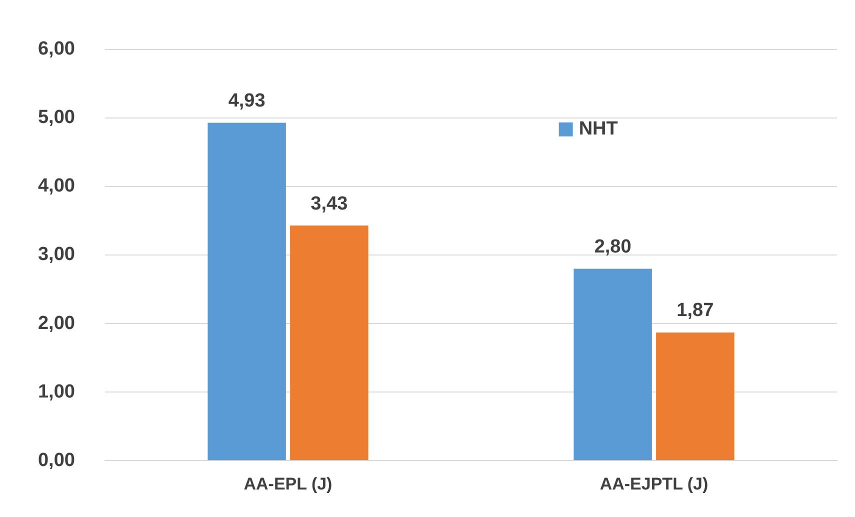  Describe the element at coordinates (56, 186) in the screenshot. I see `y-tick-label: 4,00` at that location.